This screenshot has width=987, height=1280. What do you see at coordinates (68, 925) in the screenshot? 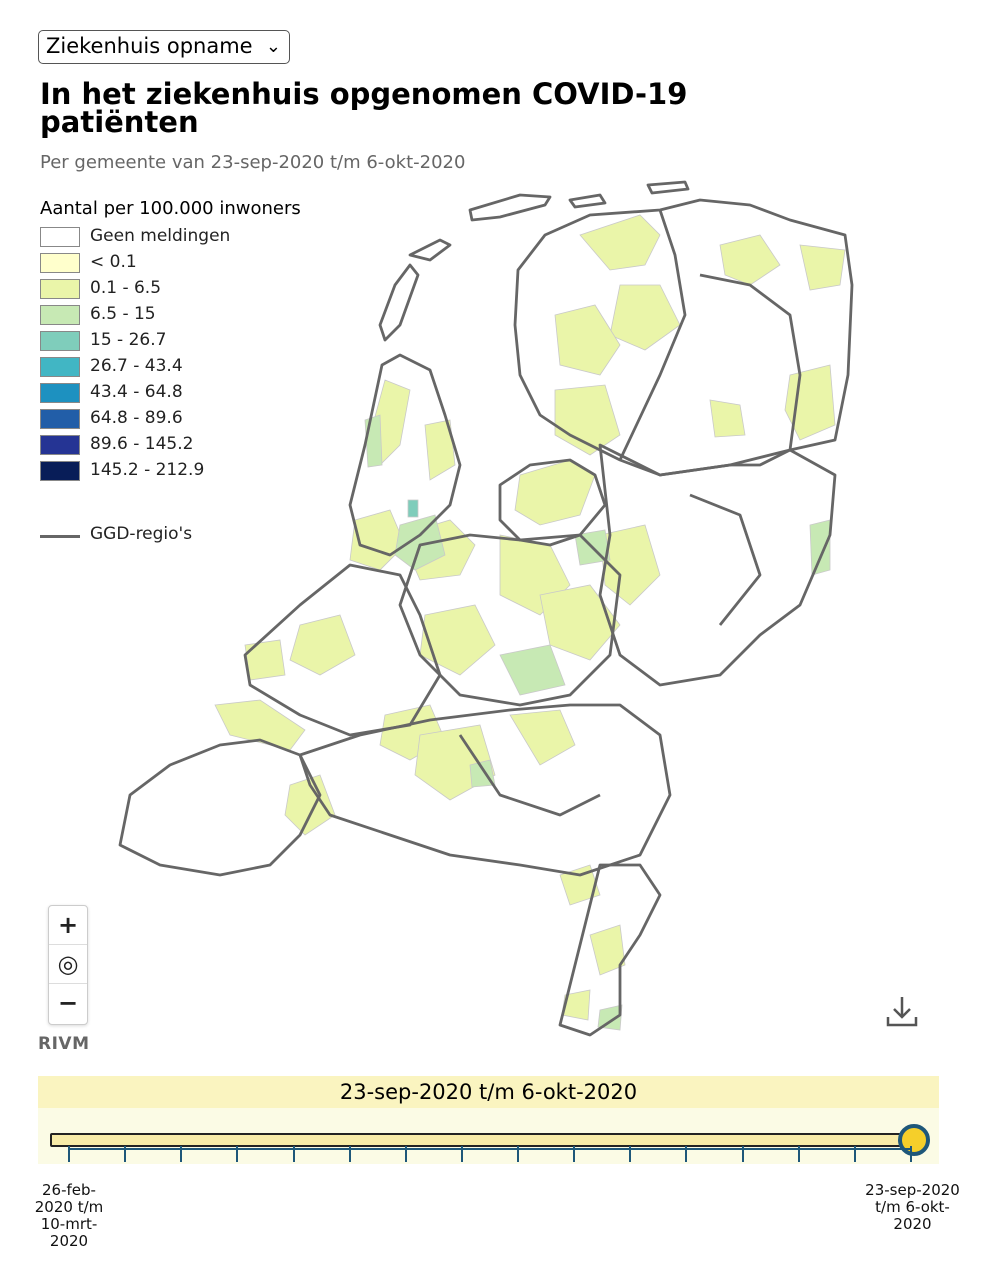
I see `zoom-in-button: +` at bounding box center [68, 925].